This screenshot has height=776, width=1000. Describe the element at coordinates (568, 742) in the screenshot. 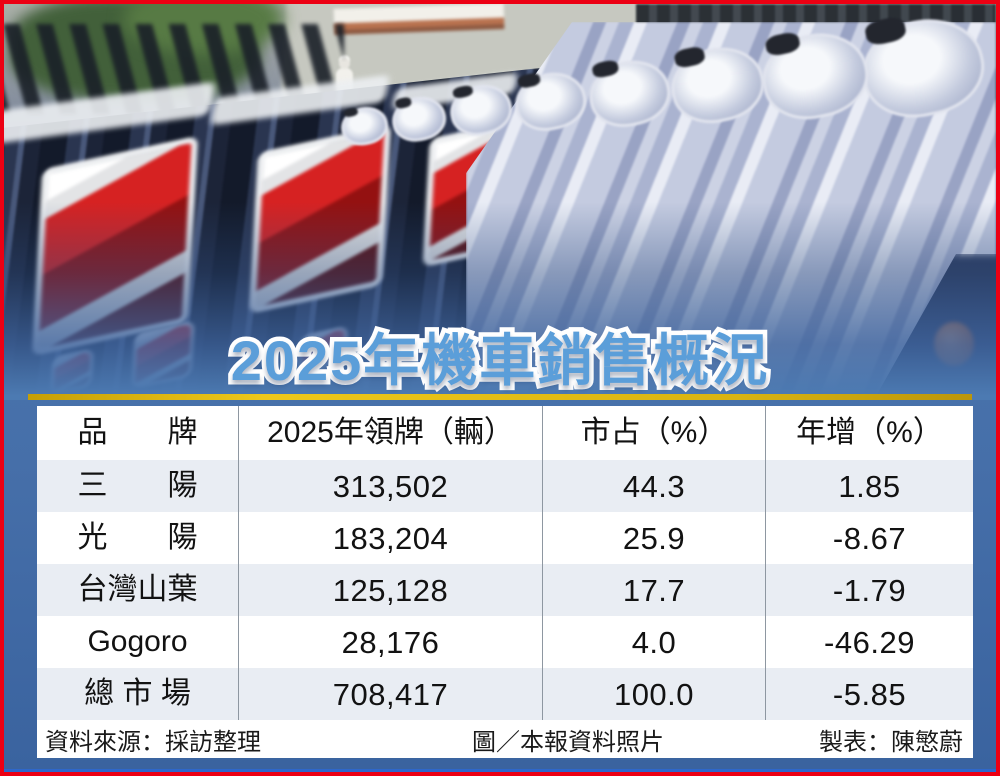

I see `photo-credit: 圖／本報資料照片` at that location.